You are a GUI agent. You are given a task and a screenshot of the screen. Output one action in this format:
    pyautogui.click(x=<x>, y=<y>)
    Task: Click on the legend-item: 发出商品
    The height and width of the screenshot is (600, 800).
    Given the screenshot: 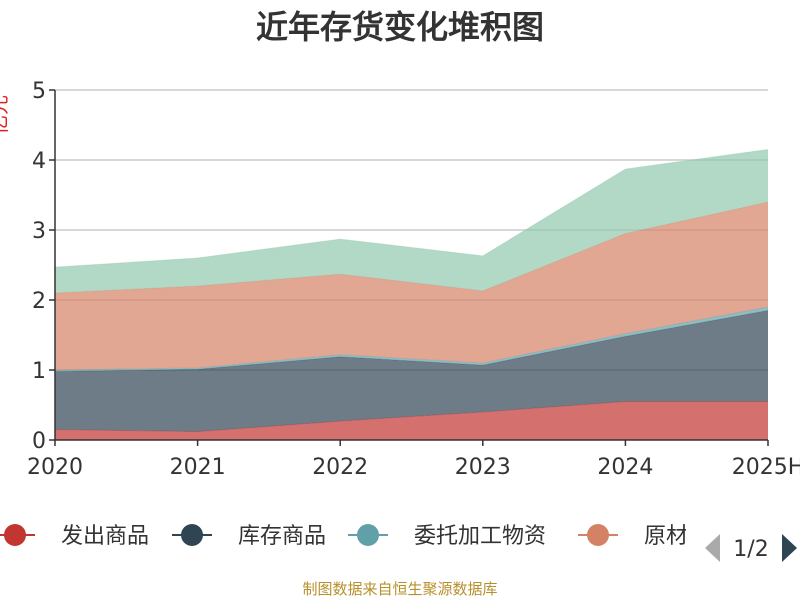 What is the action you would take?
    pyautogui.click(x=74, y=536)
    